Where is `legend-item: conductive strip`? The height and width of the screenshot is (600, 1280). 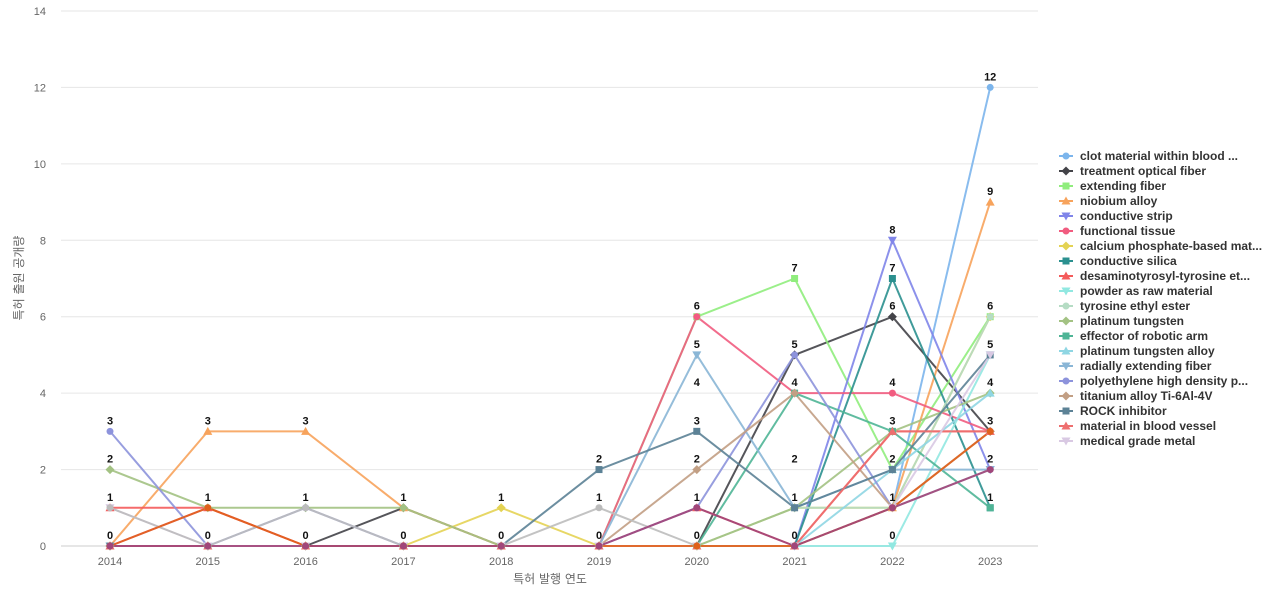
legend-item: conductive strip is located at coordinates (1116, 216).